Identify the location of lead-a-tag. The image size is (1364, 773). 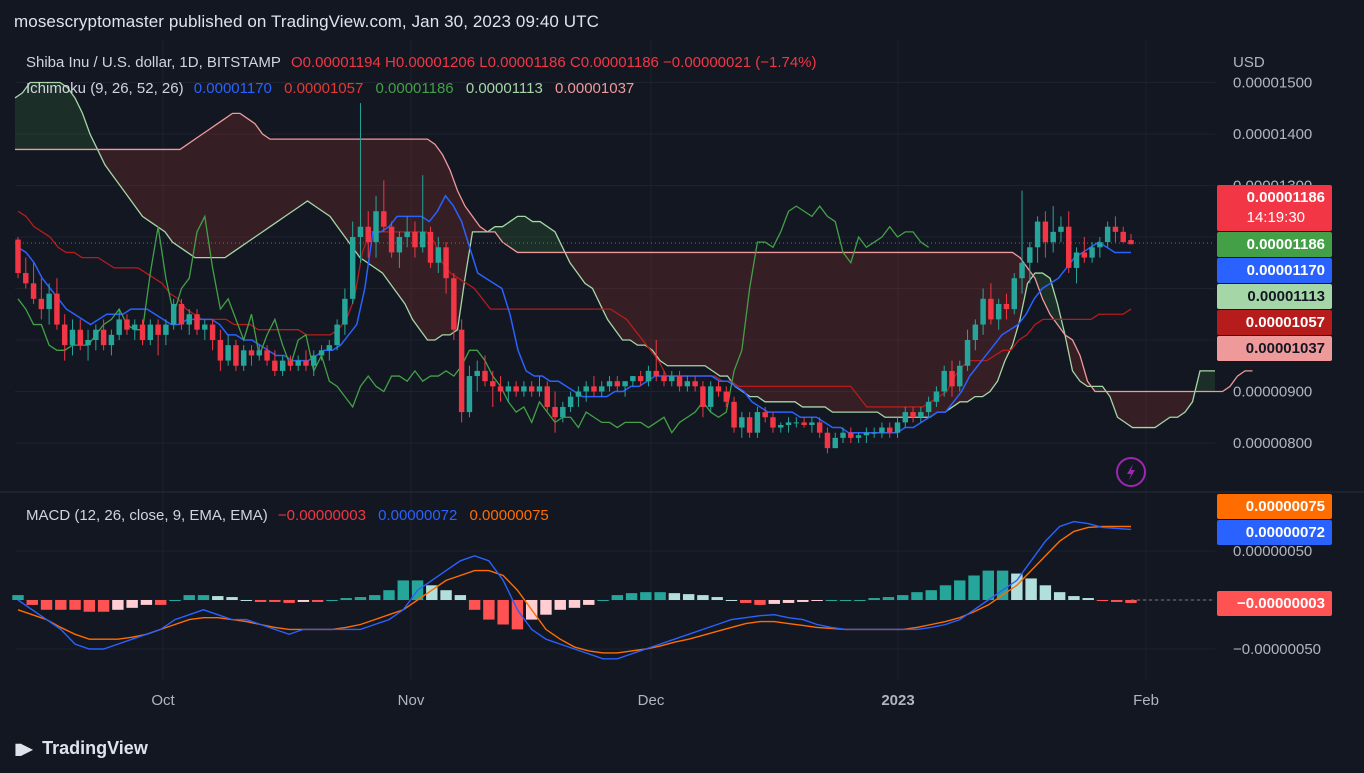
(1274, 296).